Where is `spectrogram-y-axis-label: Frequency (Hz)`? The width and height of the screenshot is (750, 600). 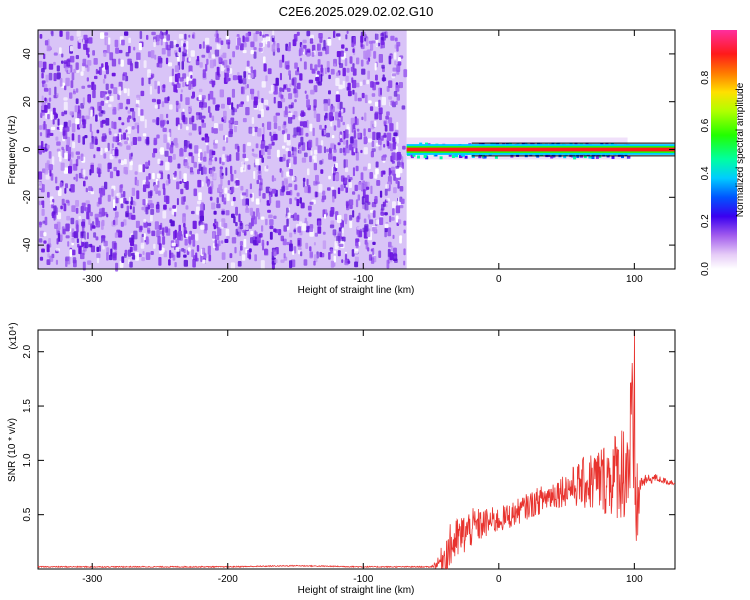
spectrogram-y-axis-label: Frequency (Hz) is located at coordinates (12, 150).